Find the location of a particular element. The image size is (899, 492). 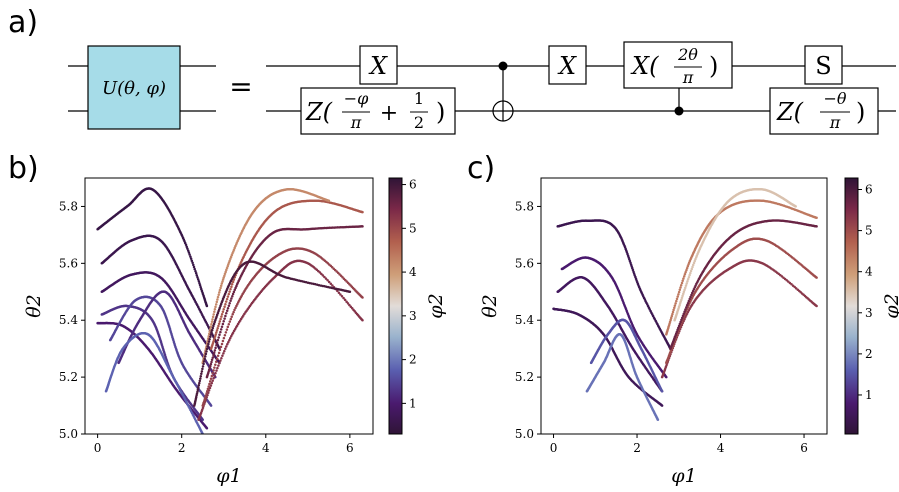

gate-x-theta-suffix: ) is located at coordinates (713, 66).